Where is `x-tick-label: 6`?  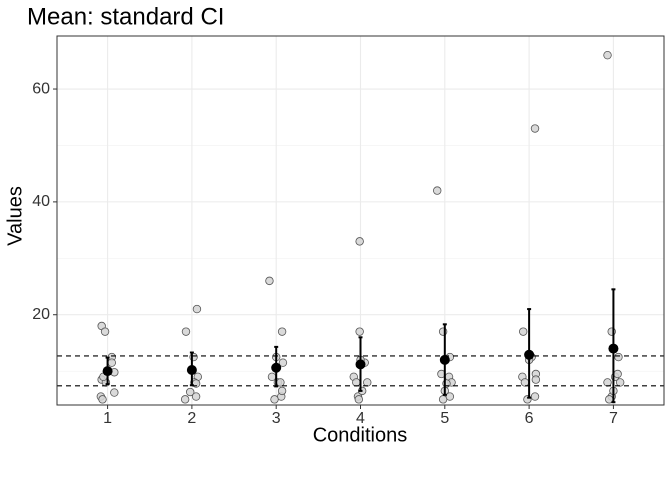
x-tick-label: 6 is located at coordinates (529, 418).